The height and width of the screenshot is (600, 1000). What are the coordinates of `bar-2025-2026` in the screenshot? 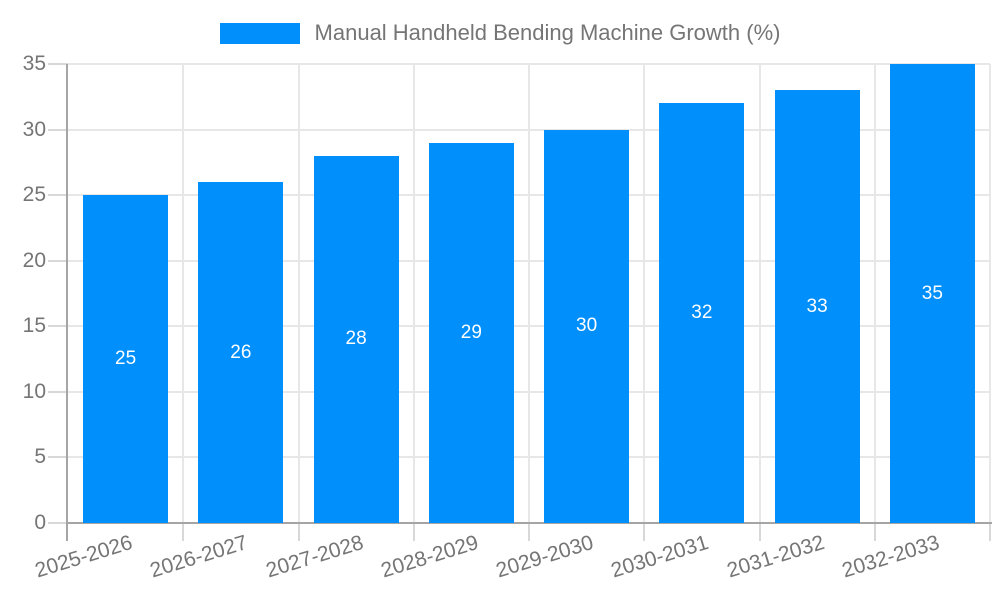 It's located at (126, 359).